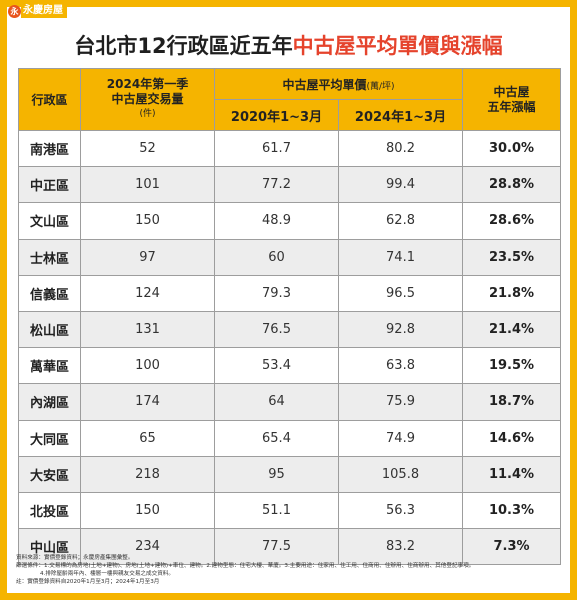 The height and width of the screenshot is (600, 577). I want to click on note-exclusion: 4.排除屋齡兩年內、樓層一樓與親友交易之成交資料。, so click(107, 574).